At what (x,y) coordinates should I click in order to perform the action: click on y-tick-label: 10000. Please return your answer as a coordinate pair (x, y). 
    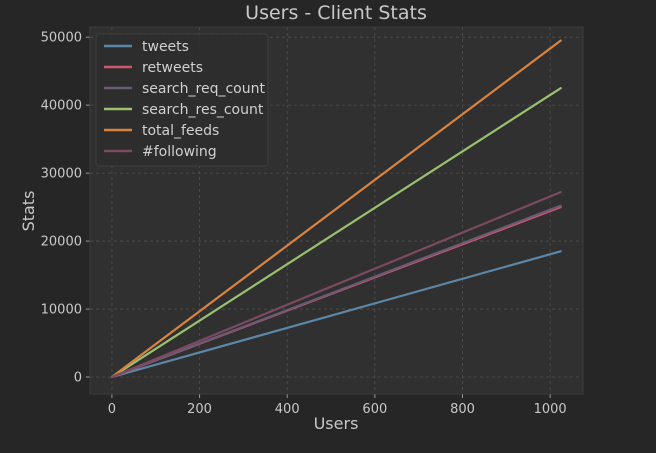
    Looking at the image, I should click on (61, 310).